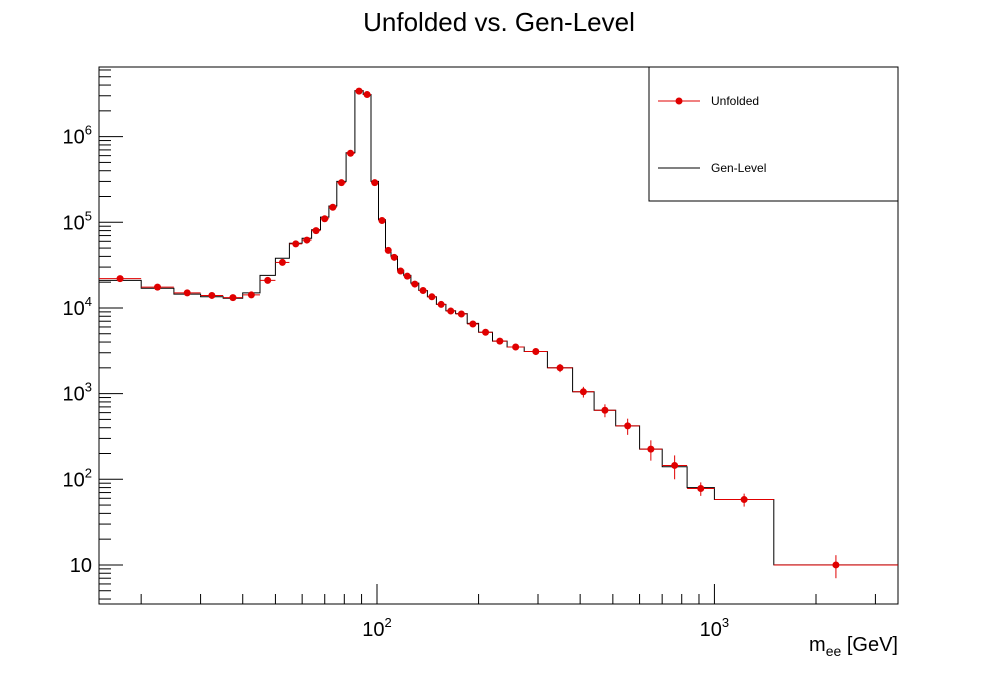 The width and height of the screenshot is (998, 673). What do you see at coordinates (77, 221) in the screenshot?
I see `y-tick-label: 10⁵` at bounding box center [77, 221].